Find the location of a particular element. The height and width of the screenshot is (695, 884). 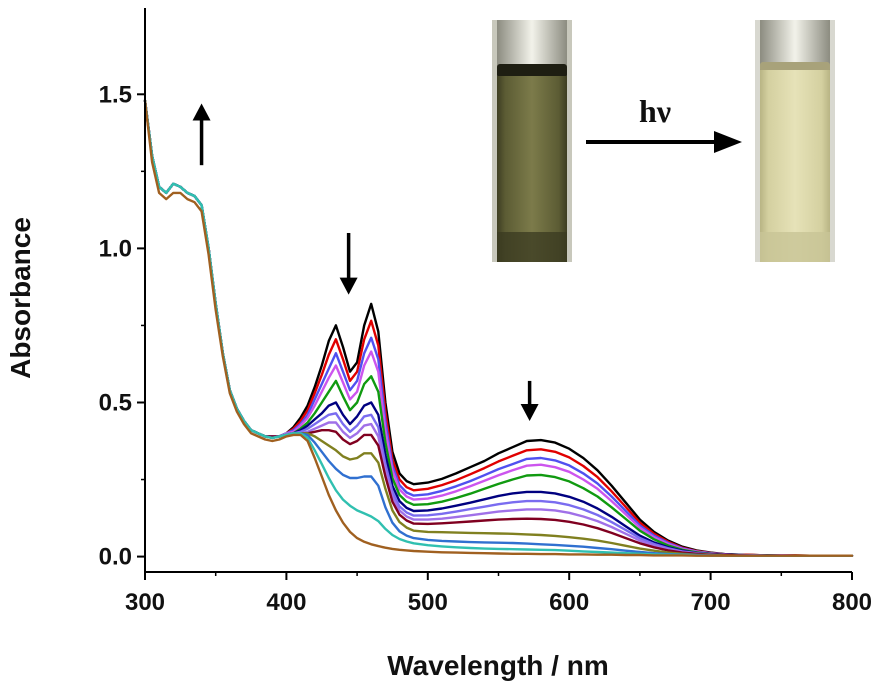

y-tick-label: 1.5 is located at coordinates (115, 94).